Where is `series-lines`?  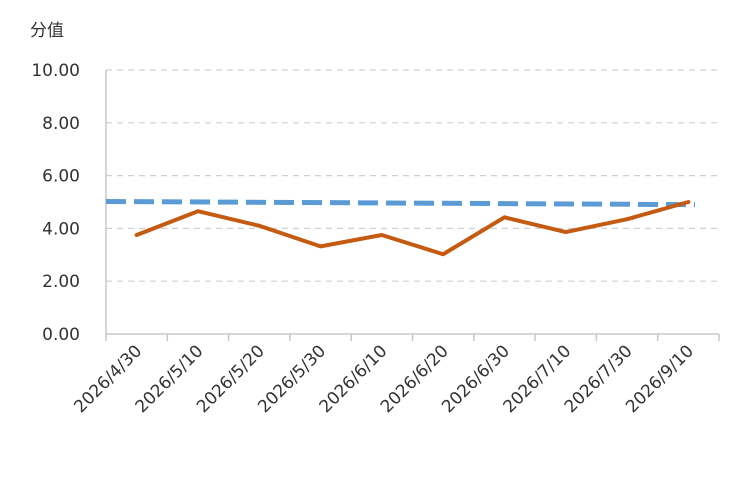 series-lines is located at coordinates (400, 227).